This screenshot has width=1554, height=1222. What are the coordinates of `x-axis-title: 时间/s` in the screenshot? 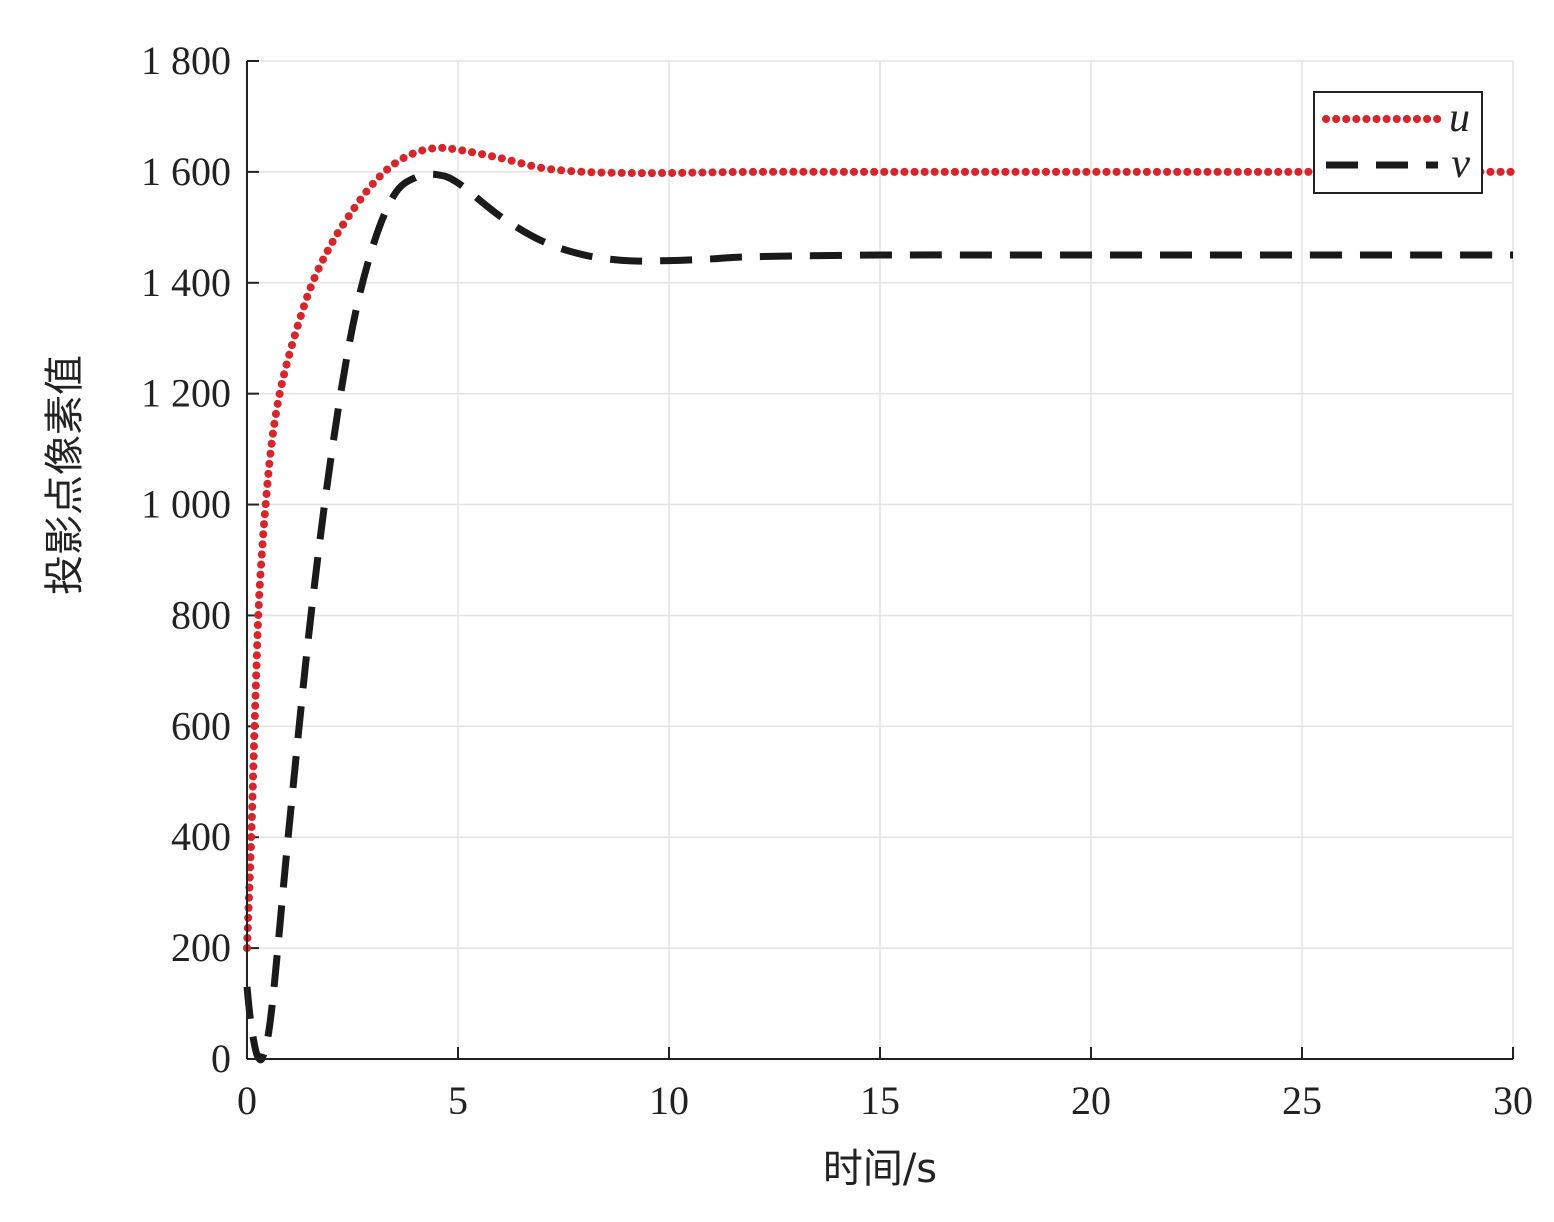 It's located at (880, 1169).